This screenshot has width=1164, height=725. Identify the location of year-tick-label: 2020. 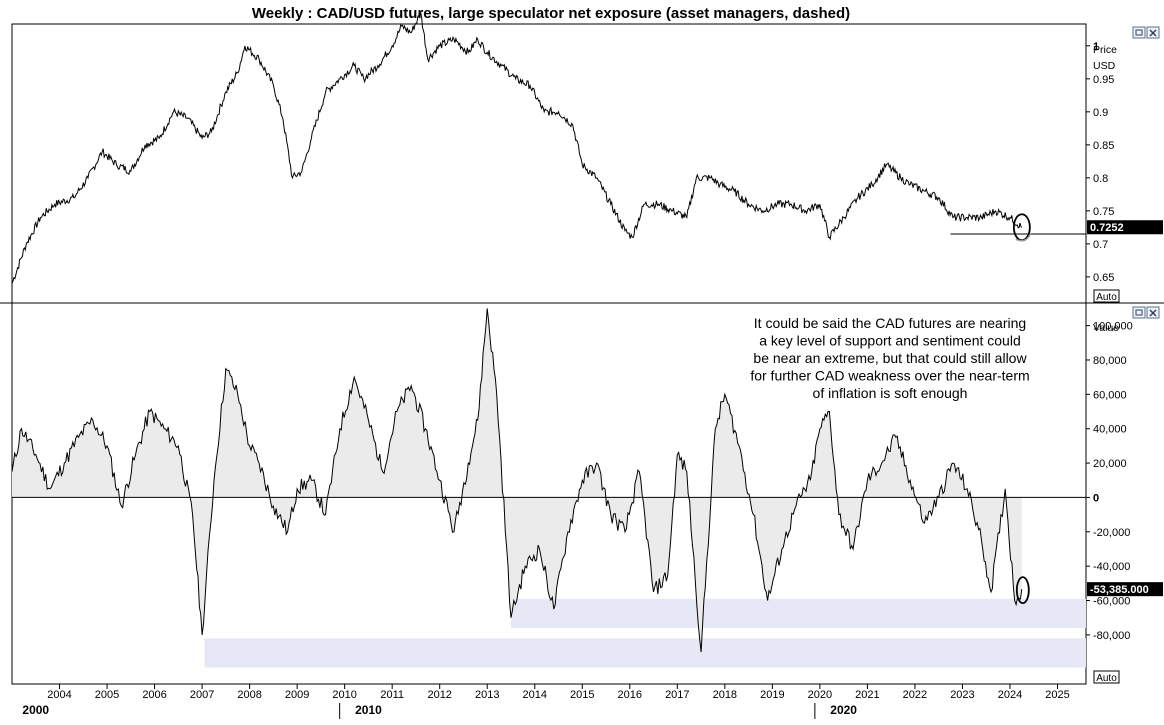
(820, 695).